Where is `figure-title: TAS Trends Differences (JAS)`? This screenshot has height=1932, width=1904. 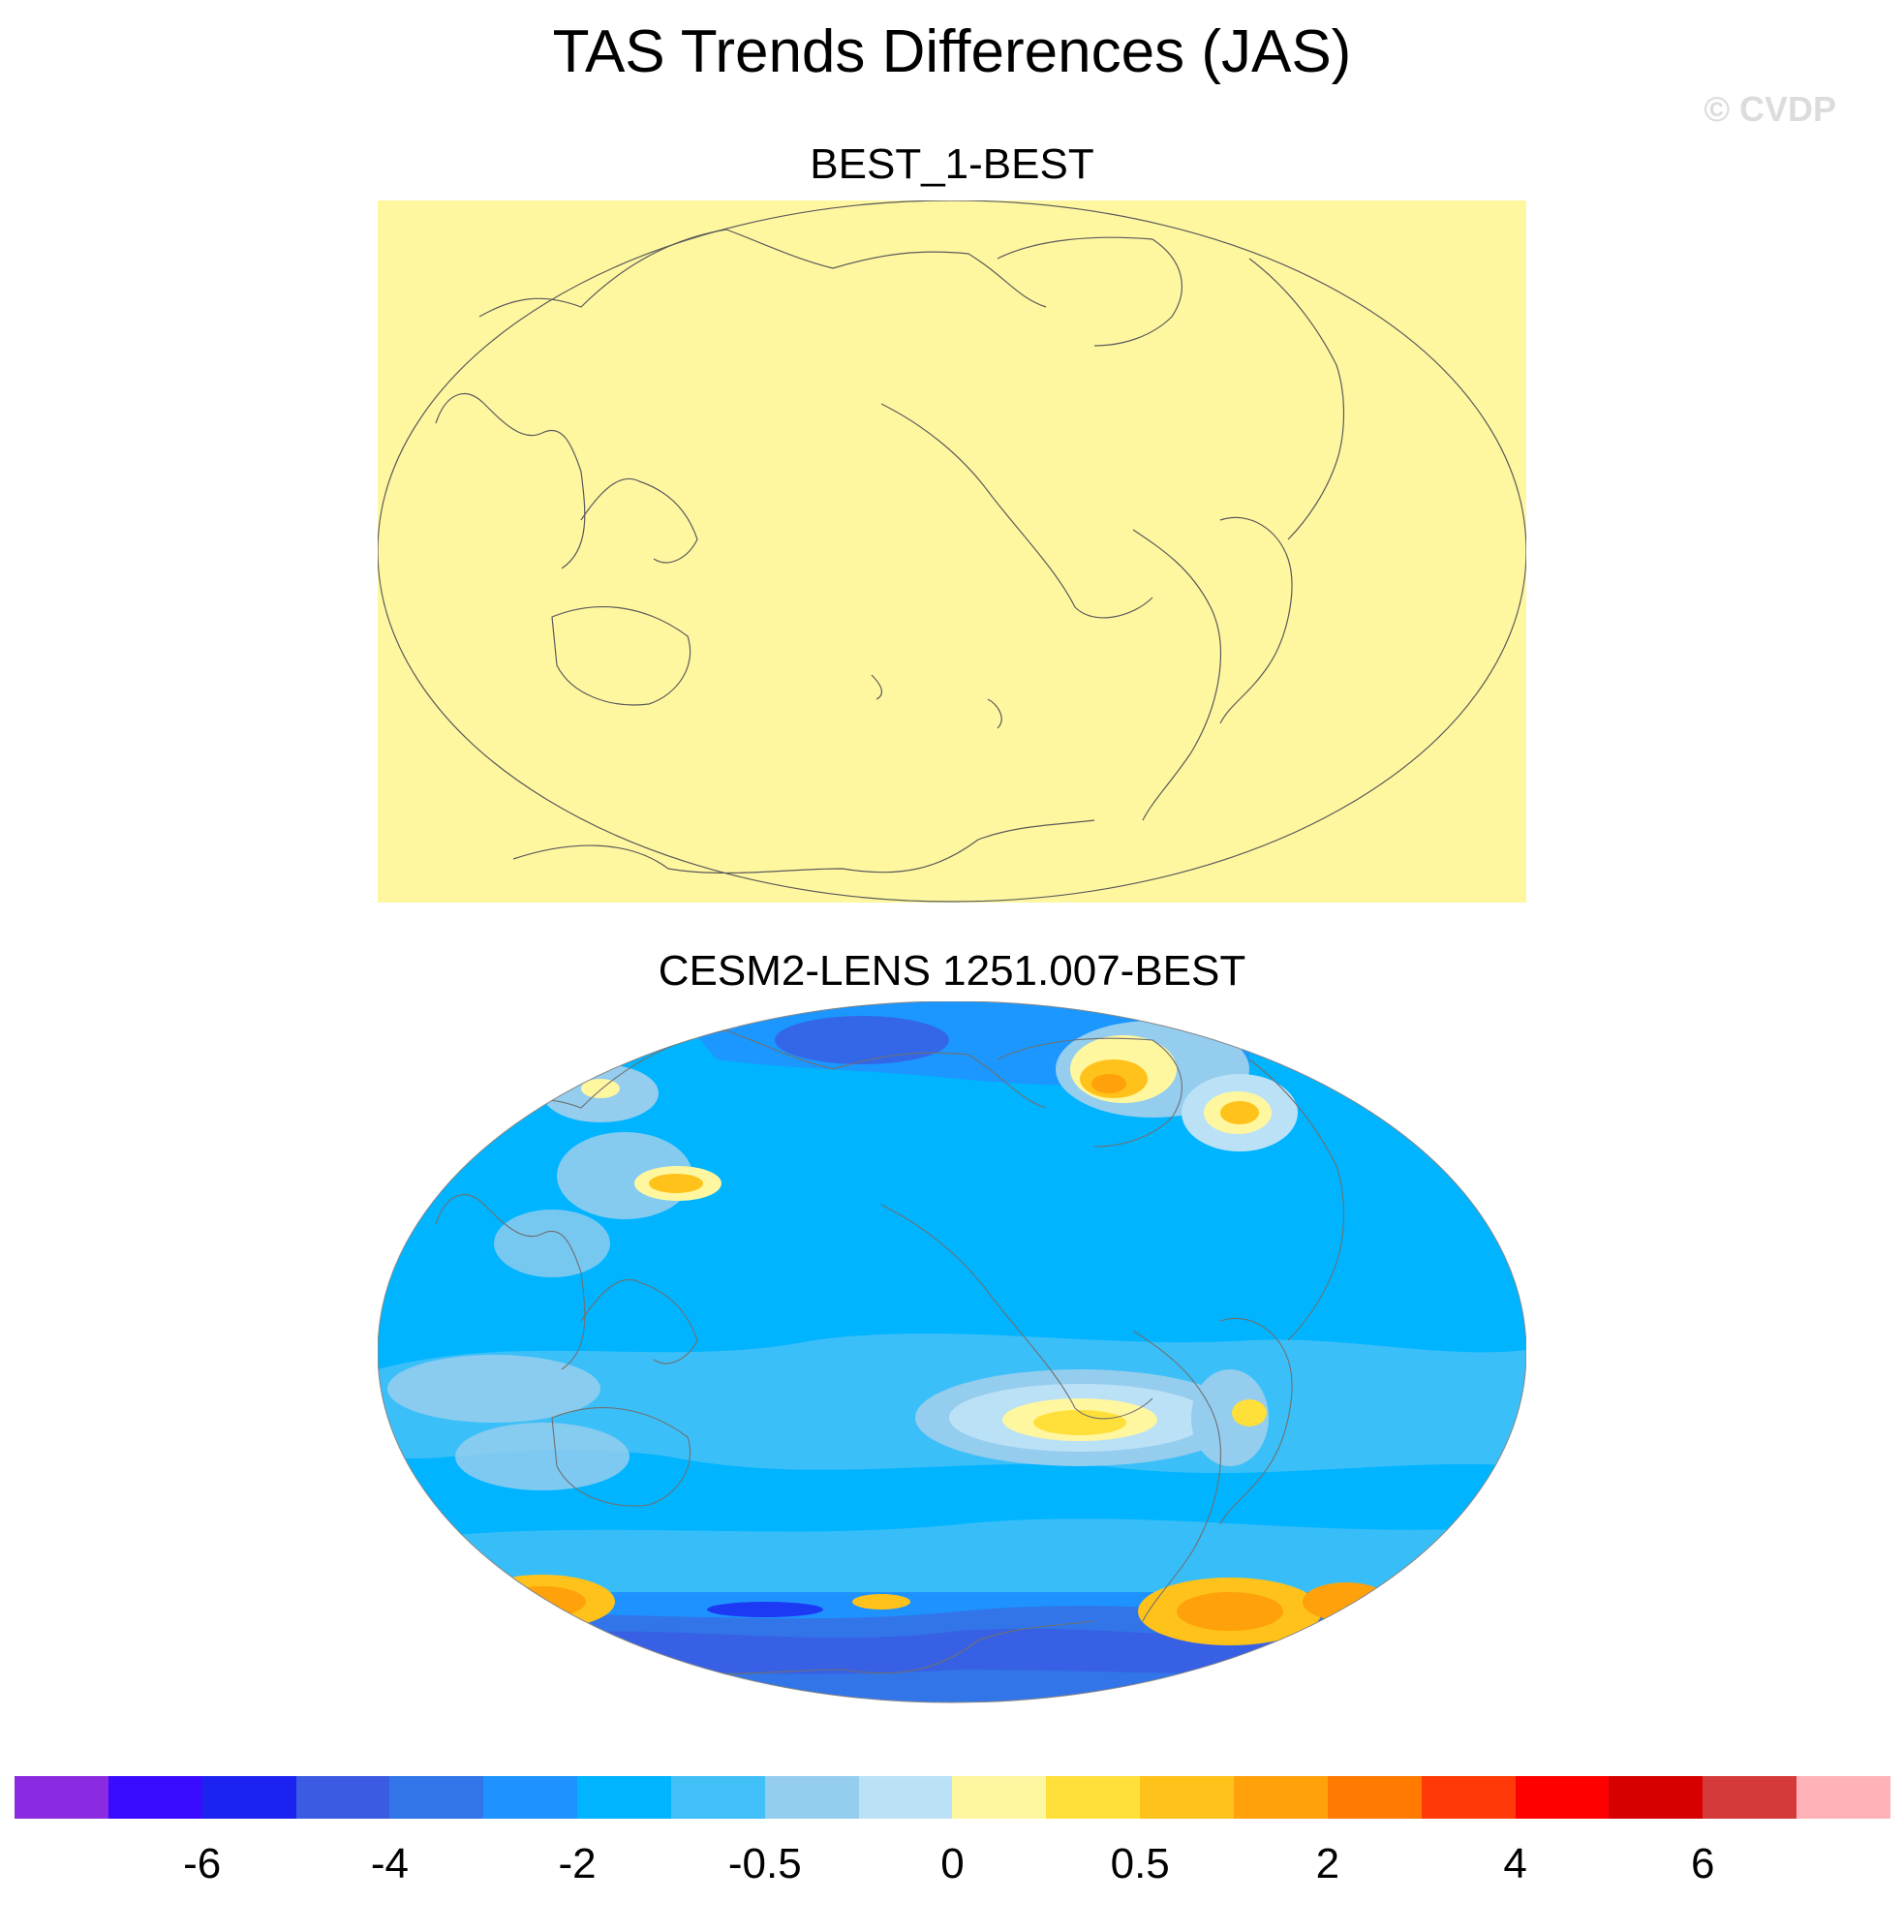 figure-title: TAS Trends Differences (JAS) is located at coordinates (952, 51).